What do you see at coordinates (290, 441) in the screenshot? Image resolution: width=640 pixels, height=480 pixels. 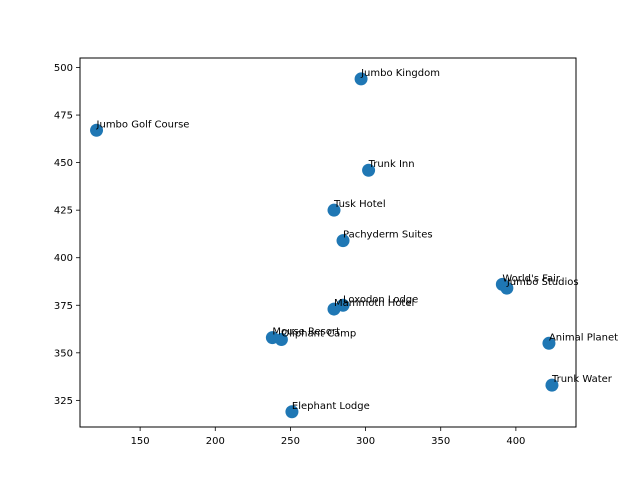 I see `x-tick-label: 250` at bounding box center [290, 441].